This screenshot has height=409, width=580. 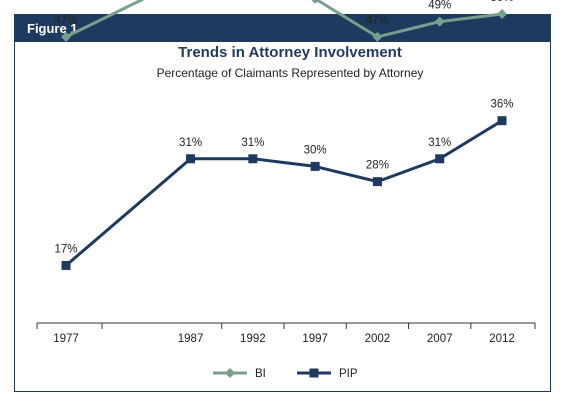 What do you see at coordinates (285, 374) in the screenshot?
I see `legend: BI PIP` at bounding box center [285, 374].